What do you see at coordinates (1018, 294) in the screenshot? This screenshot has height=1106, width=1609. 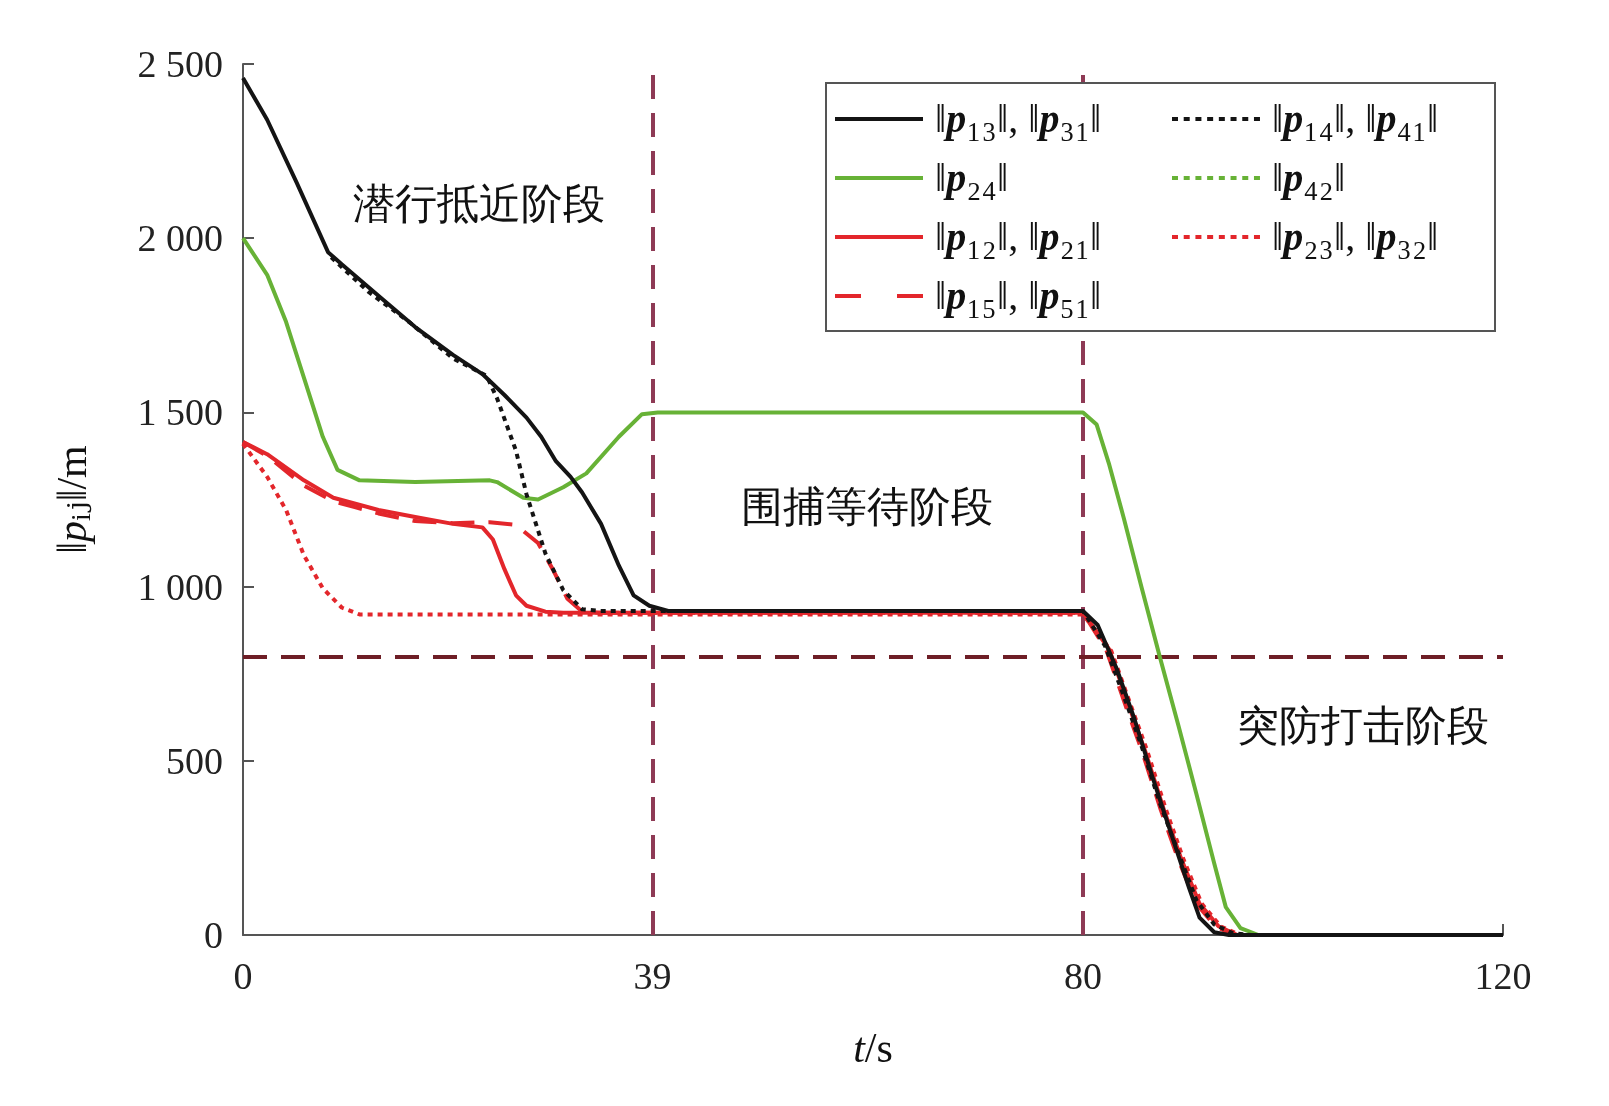 I see `legend-label: ‖p₁₅‖, ‖p₅₁‖` at bounding box center [1018, 294].